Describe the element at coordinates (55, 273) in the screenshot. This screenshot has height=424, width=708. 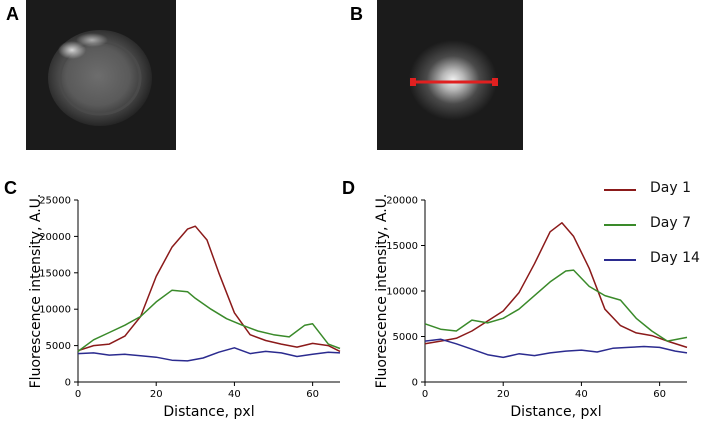
I see `chart-c-y-tick-label: 15000` at that location.